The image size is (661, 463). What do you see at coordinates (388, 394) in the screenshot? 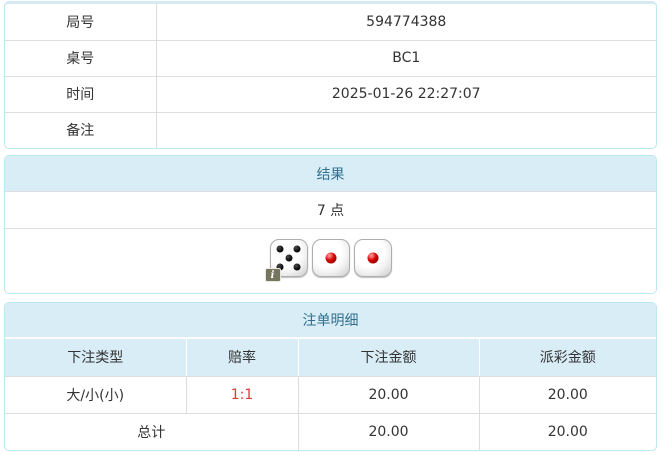
I see `bet-amount-value: 20.00` at bounding box center [388, 394].